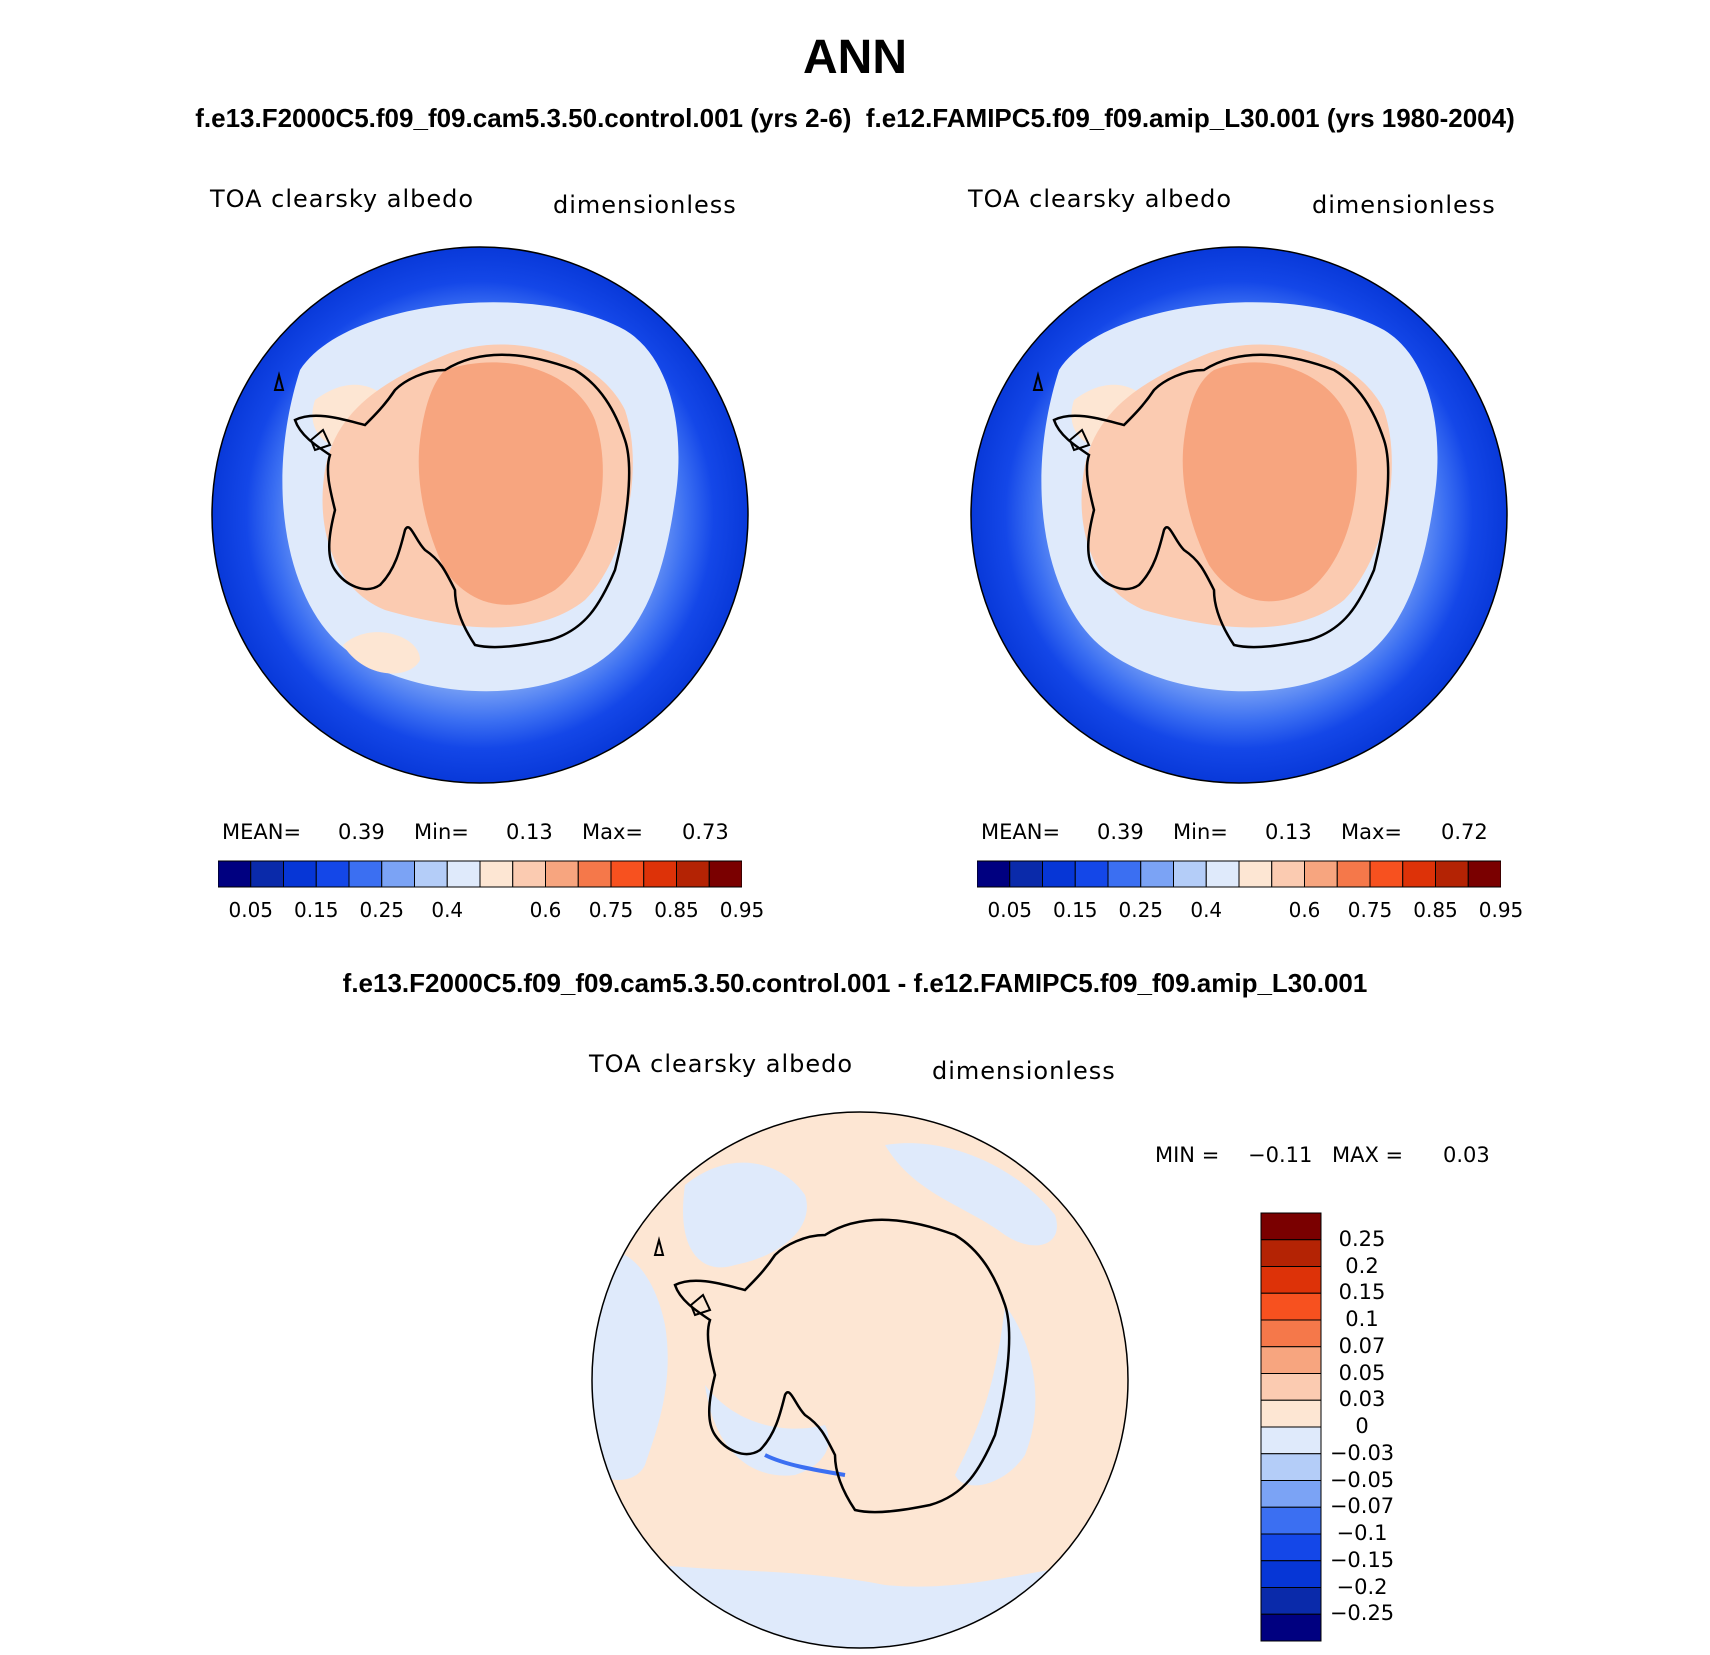  Describe the element at coordinates (1362, 1265) in the screenshot. I see `colorbar-tick-label: 0.2` at that location.